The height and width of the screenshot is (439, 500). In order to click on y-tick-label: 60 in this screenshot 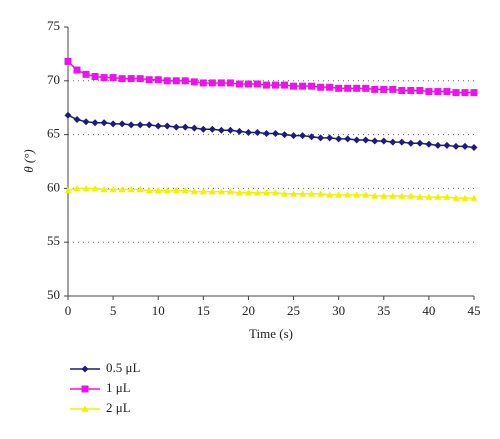, I will do `click(53, 186)`.